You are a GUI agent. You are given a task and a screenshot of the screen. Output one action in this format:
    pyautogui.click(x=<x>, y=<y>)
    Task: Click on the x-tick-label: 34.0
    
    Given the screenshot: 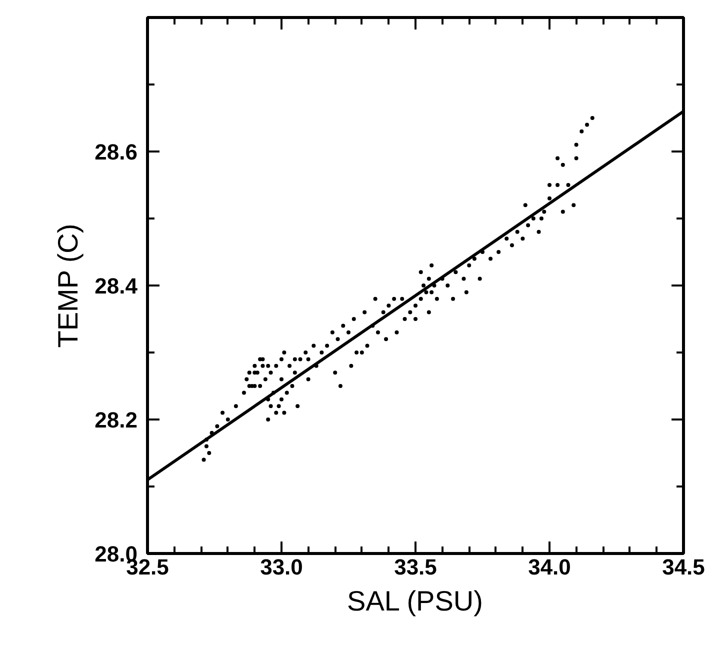 What is the action you would take?
    pyautogui.click(x=549, y=567)
    